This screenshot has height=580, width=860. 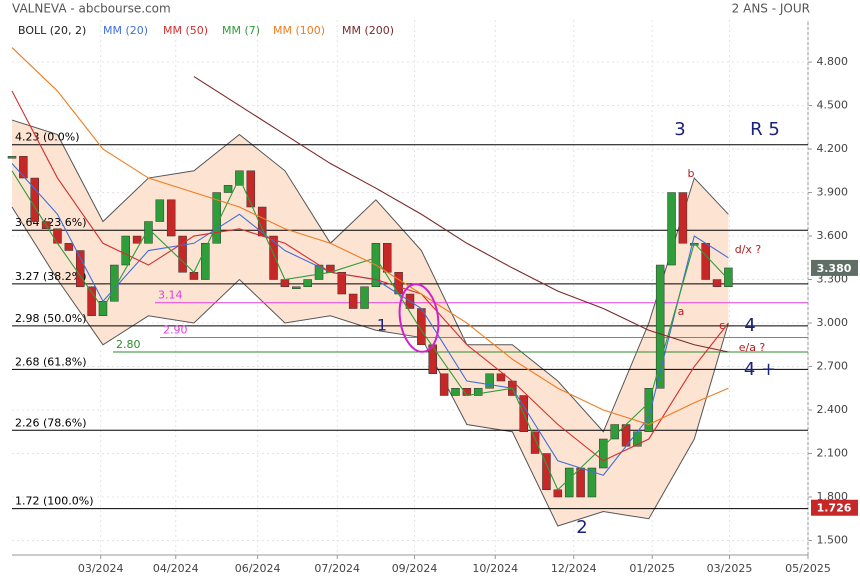 What do you see at coordinates (51, 422) in the screenshot?
I see `level-label: 2.26 (78.6%)` at bounding box center [51, 422].